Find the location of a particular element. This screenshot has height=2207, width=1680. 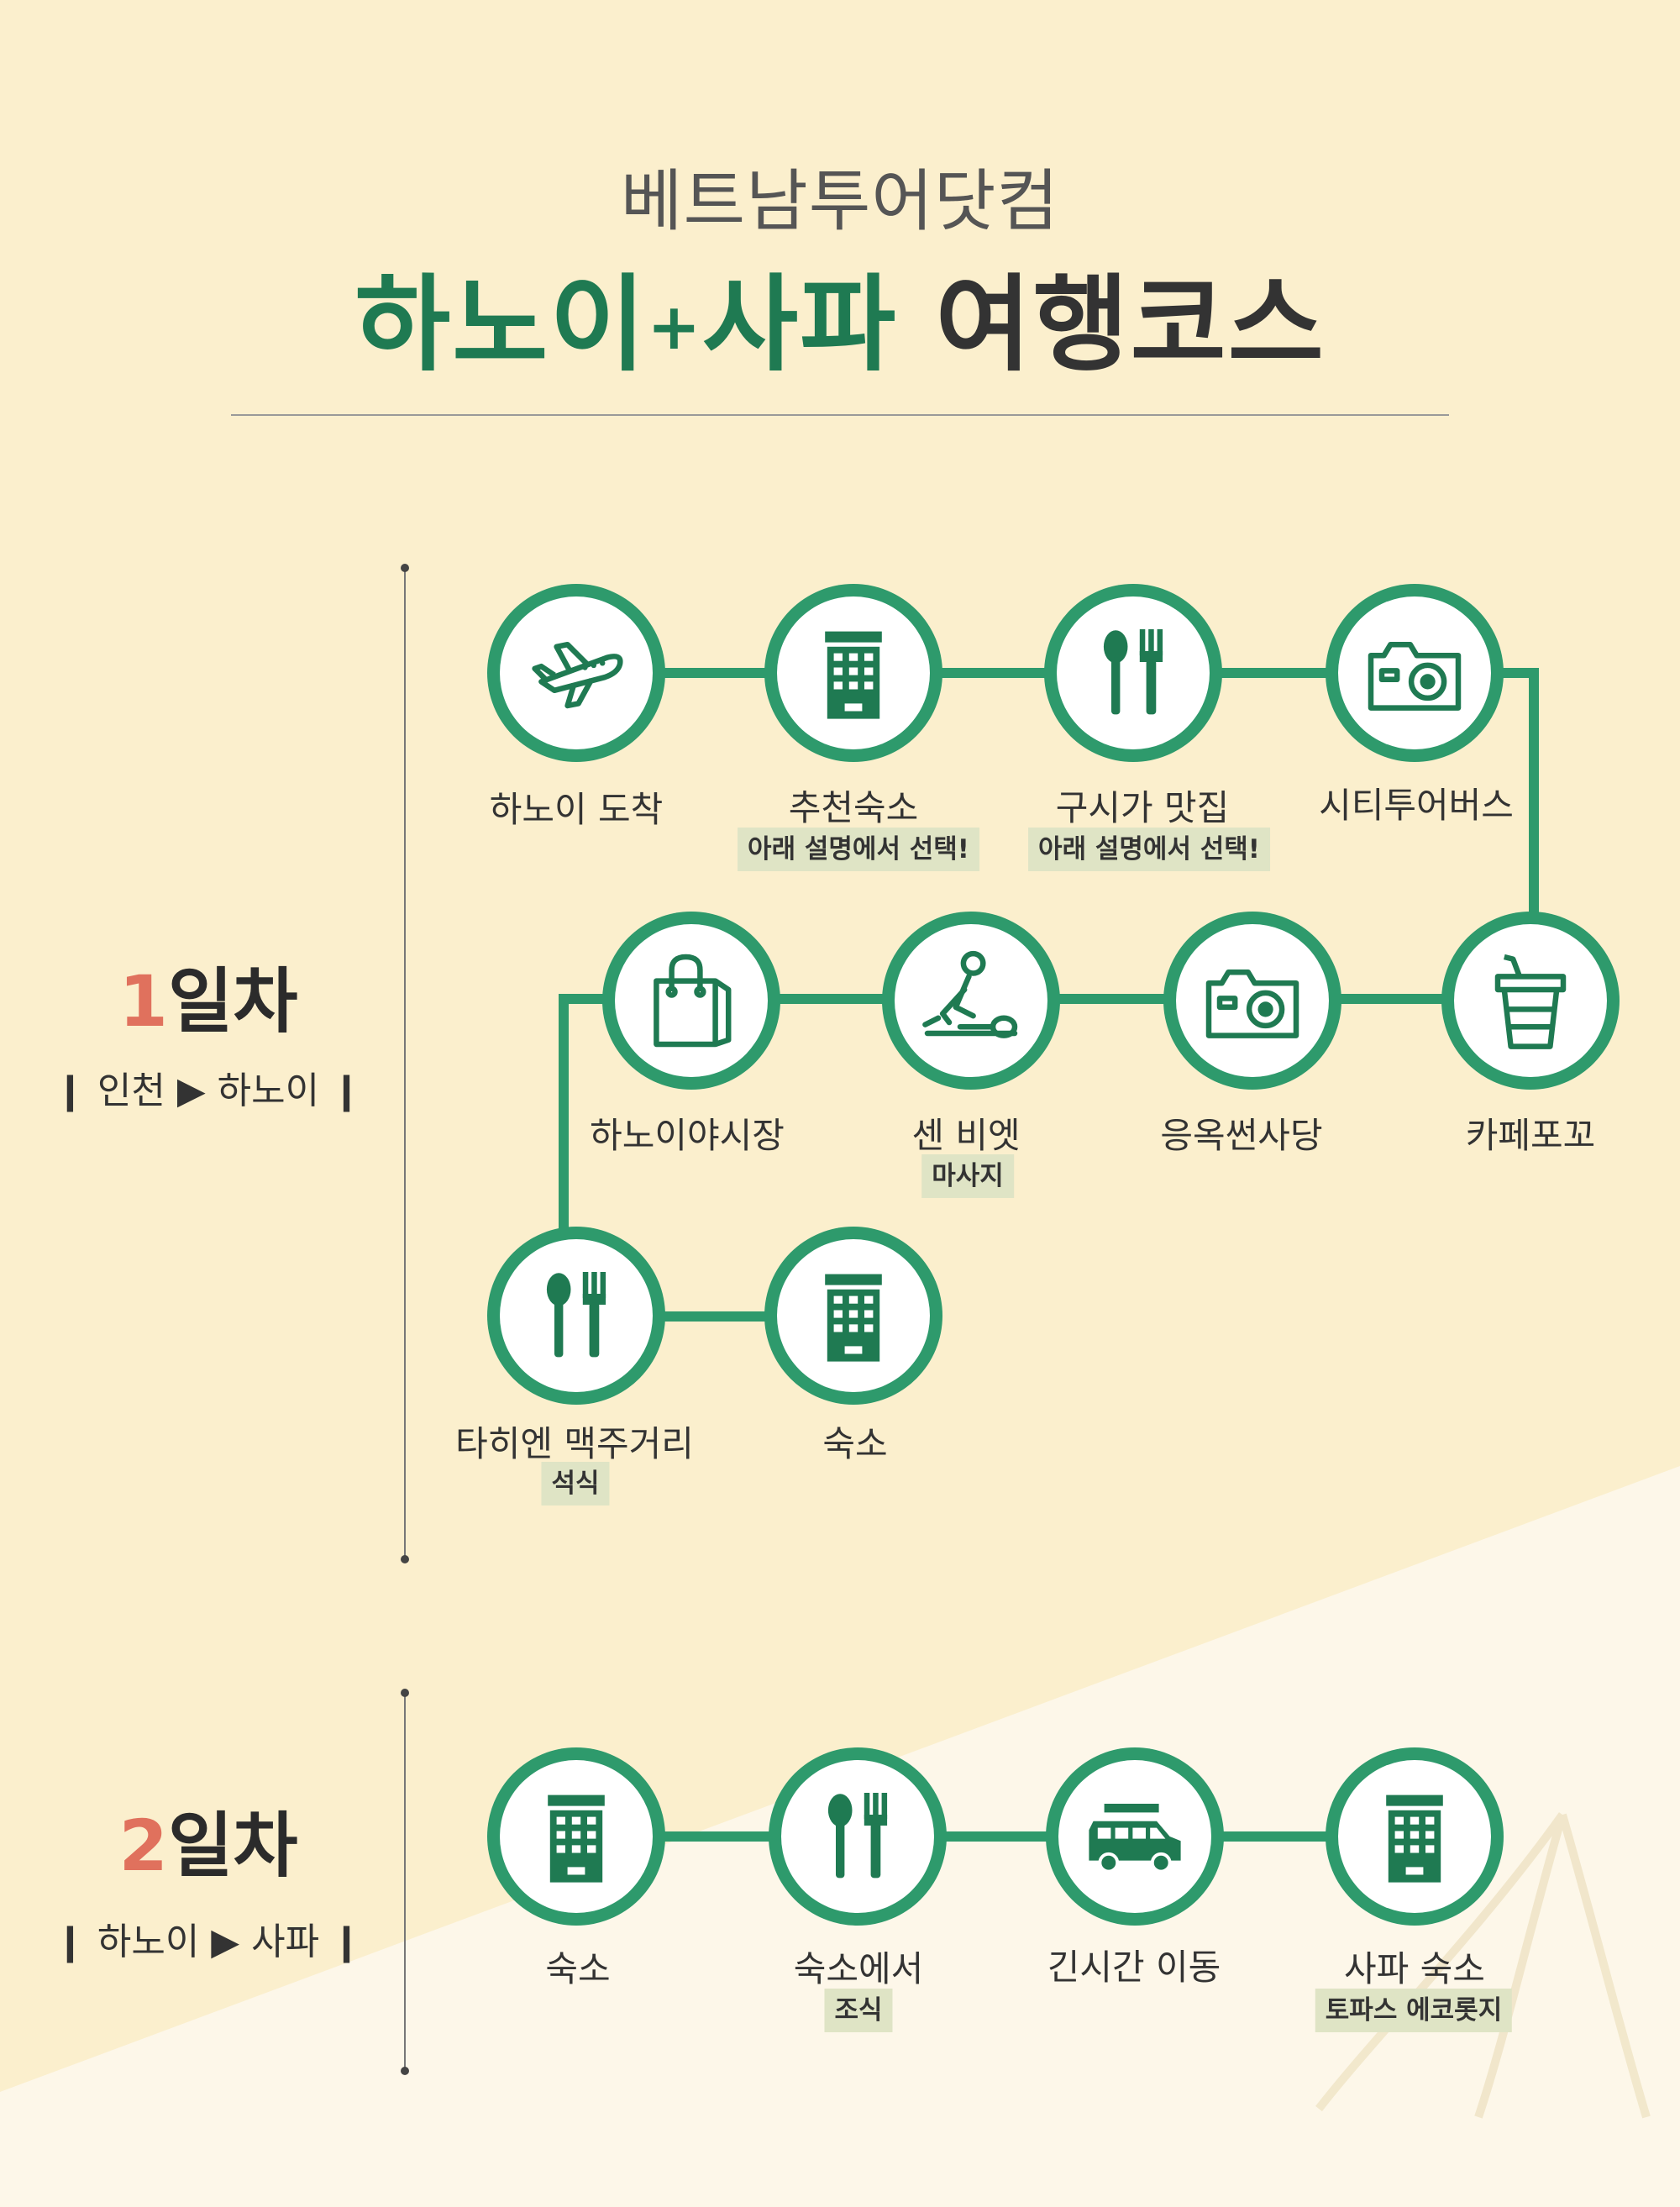

stop-day2-hotel is located at coordinates (576, 1836).